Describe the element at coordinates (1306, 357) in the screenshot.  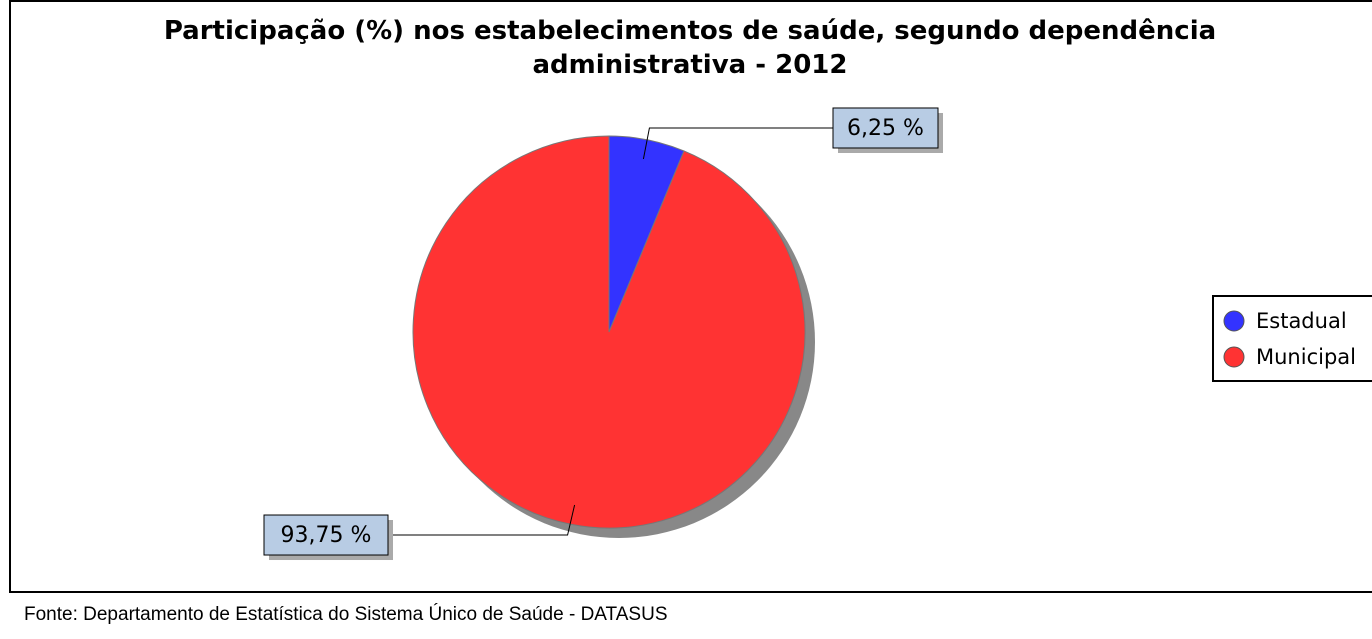
I see `legend-label: Municipal` at that location.